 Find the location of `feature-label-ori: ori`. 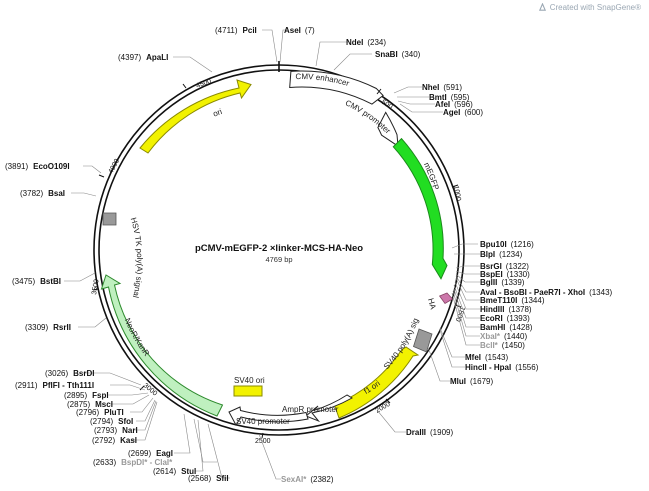

feature-label-ori: ori is located at coordinates (218, 113).